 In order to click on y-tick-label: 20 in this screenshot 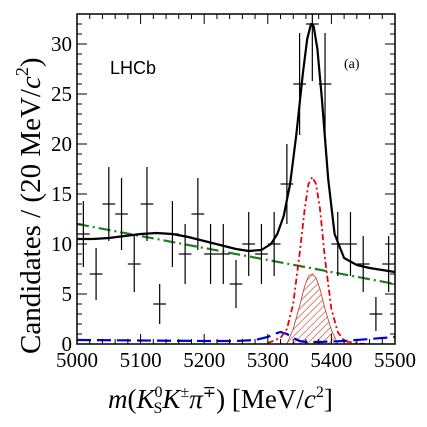, I will do `click(61, 144)`.